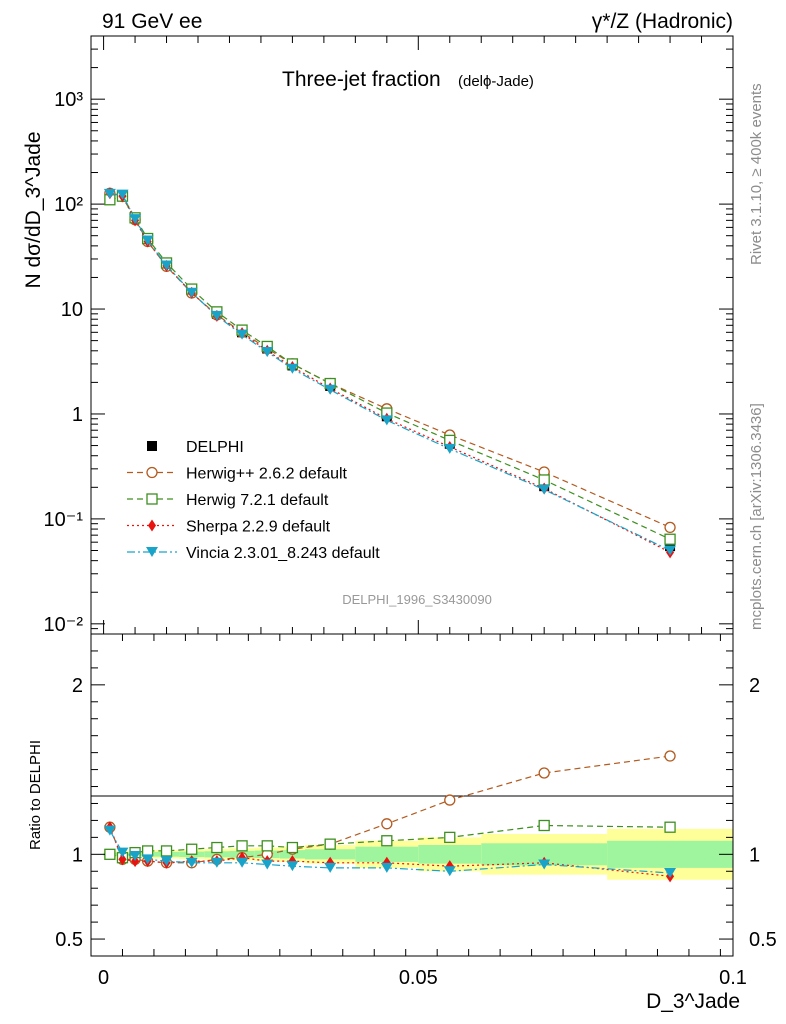  I want to click on main-y-tick-label: 10, so click(72, 310).